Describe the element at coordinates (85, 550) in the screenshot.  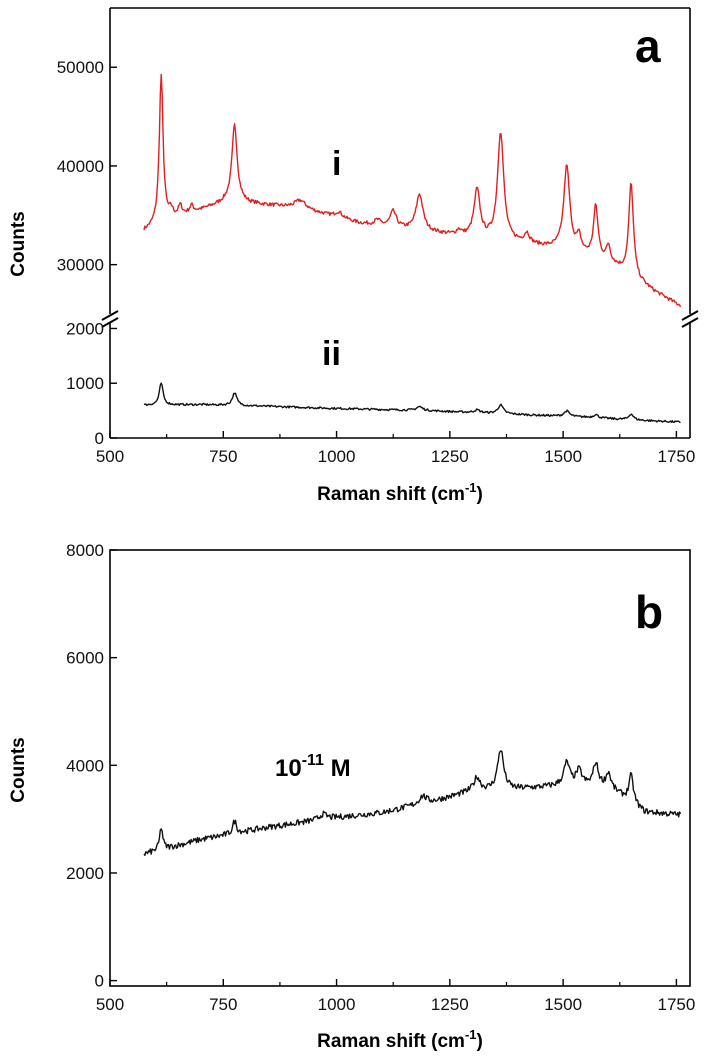
I see `y-tick-label: 8000` at that location.